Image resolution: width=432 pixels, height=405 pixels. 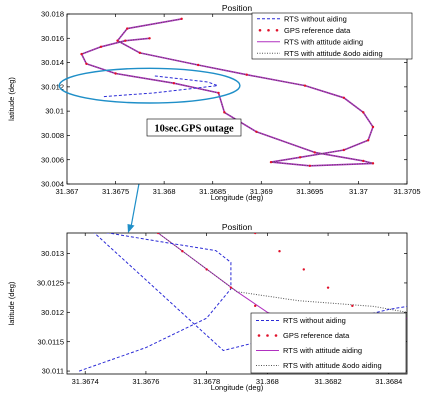 I want to click on y-tick-label: 30.0115, so click(x=50, y=341).